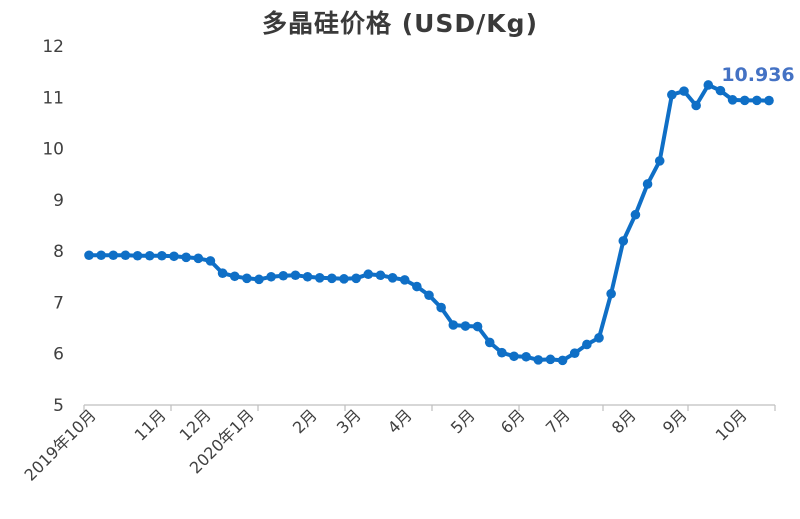 The width and height of the screenshot is (800, 519). Describe the element at coordinates (558, 421) in the screenshot. I see `x-tick-label: 7月` at that location.